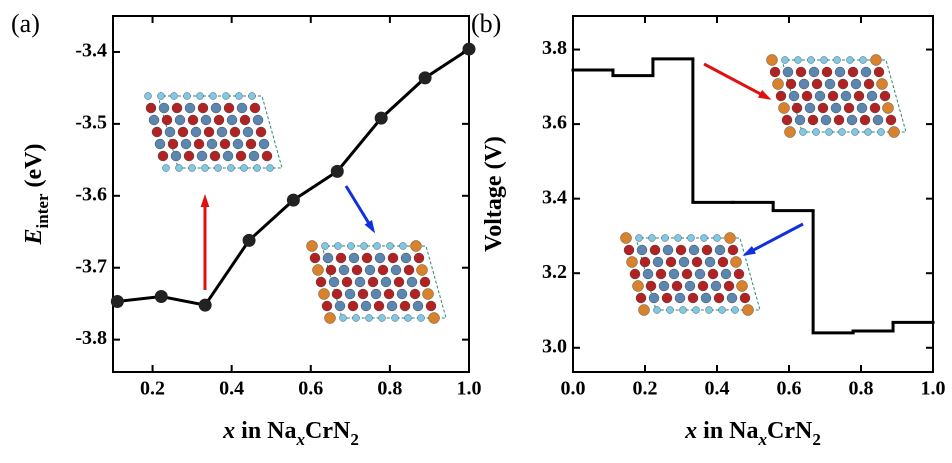 The width and height of the screenshot is (952, 463). Describe the element at coordinates (91, 122) in the screenshot. I see `y-tick-label: -3.5` at that location.